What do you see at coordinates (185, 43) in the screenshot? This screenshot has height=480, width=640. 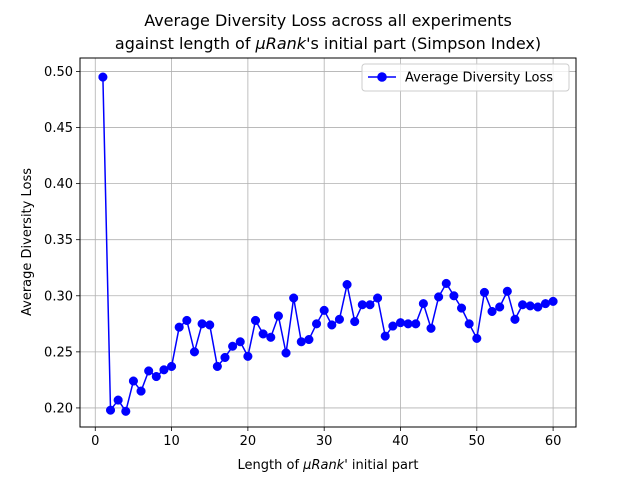 I see `chart-title-line-2-prefix: against length of` at bounding box center [185, 43].